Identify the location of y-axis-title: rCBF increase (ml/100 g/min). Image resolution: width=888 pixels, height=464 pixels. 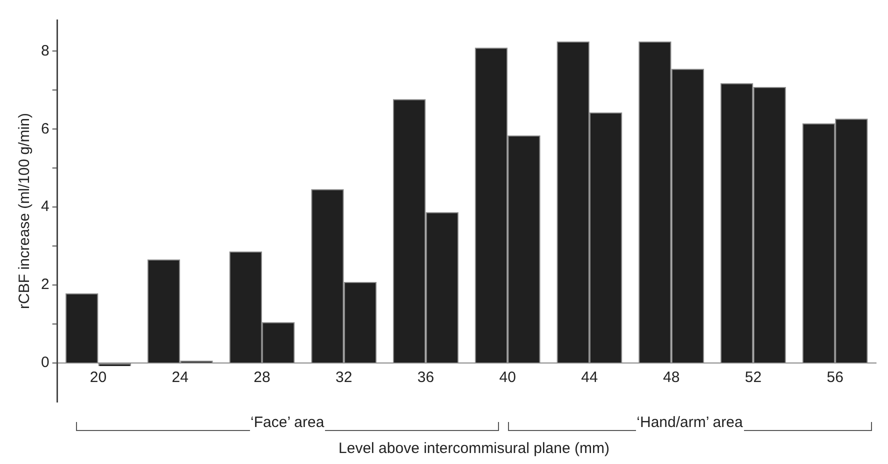
(25, 211).